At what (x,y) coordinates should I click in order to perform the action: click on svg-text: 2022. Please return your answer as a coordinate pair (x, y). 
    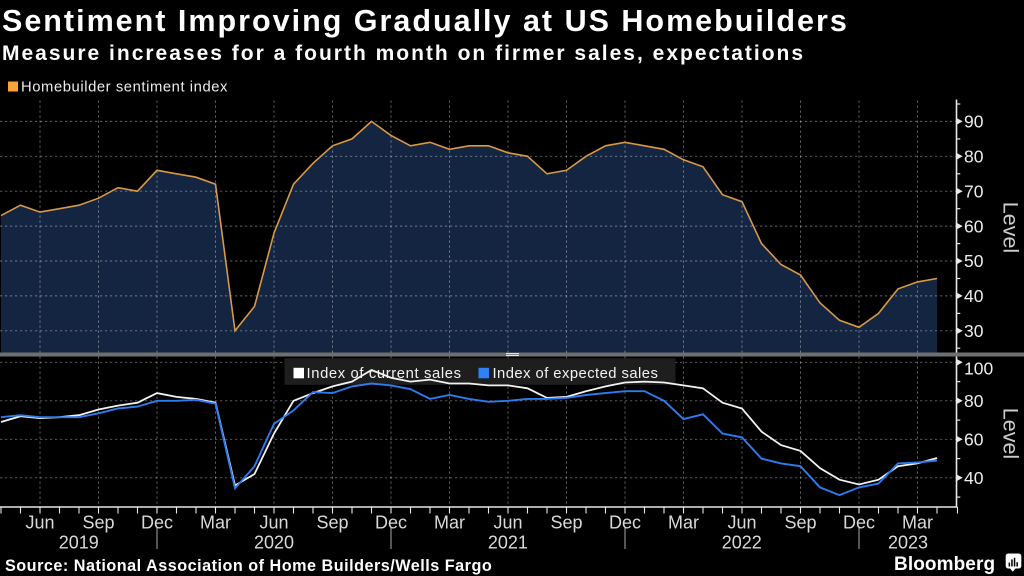
    Looking at the image, I should click on (742, 543).